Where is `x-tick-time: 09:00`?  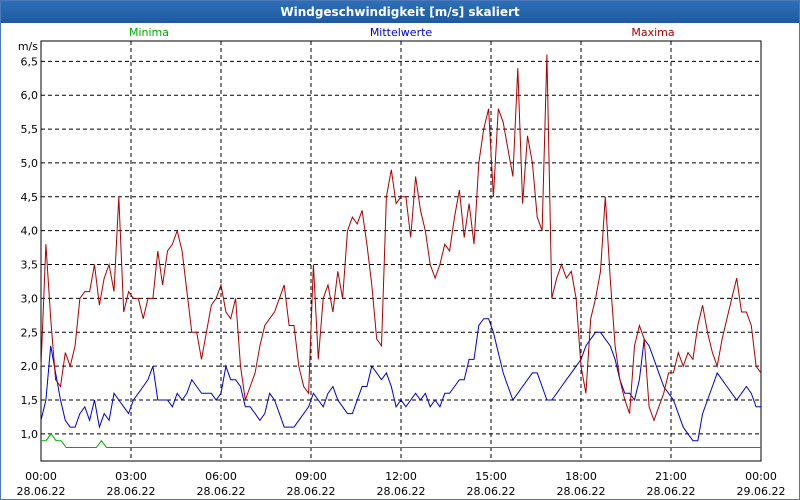 x-tick-time: 09:00 is located at coordinates (311, 476).